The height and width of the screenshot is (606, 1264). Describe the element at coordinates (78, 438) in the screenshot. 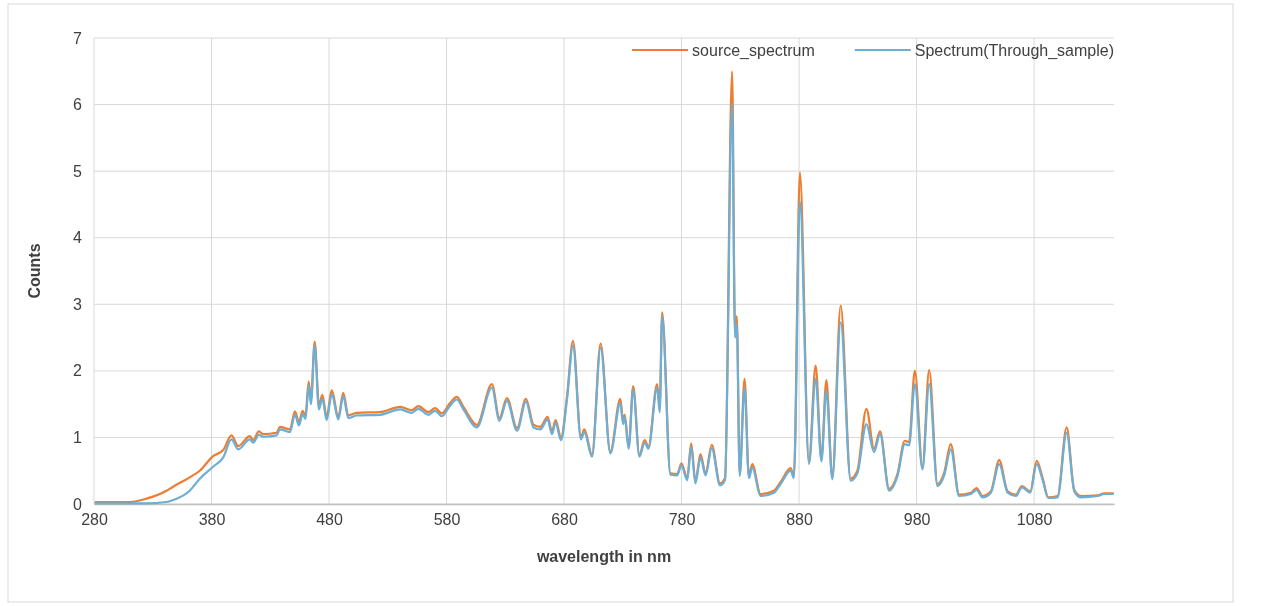

I see `y-tick-label: 1` at that location.